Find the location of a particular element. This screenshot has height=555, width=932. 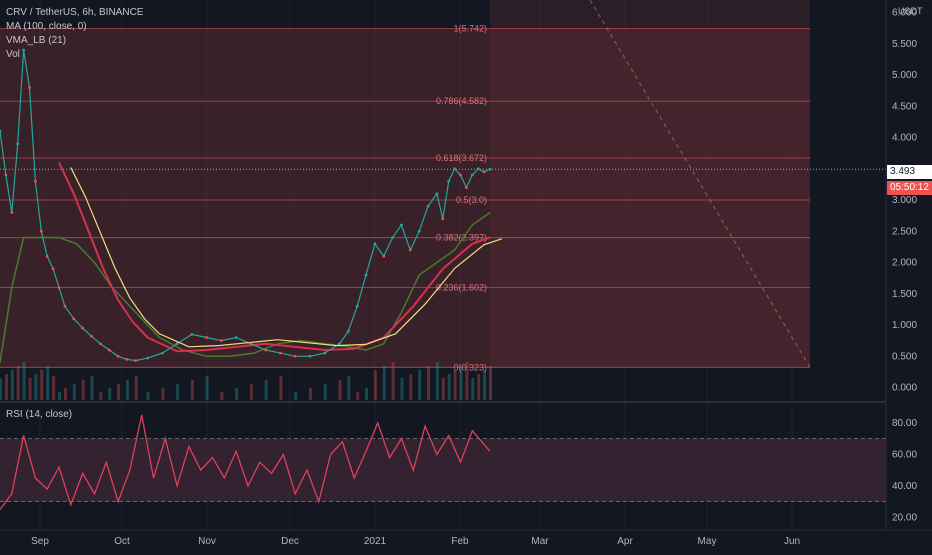

x-tick-8: May is located at coordinates (707, 541).